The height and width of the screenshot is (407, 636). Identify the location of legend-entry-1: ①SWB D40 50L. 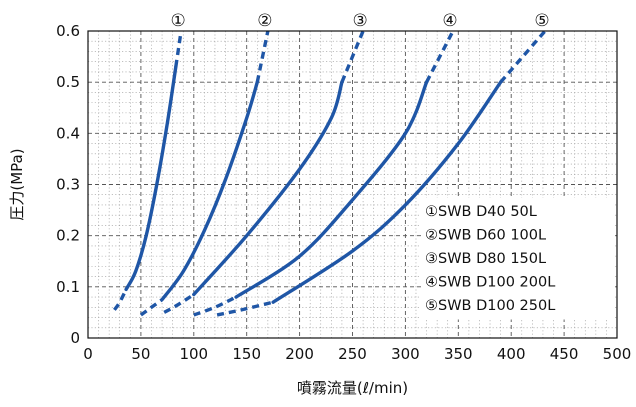
(481, 212).